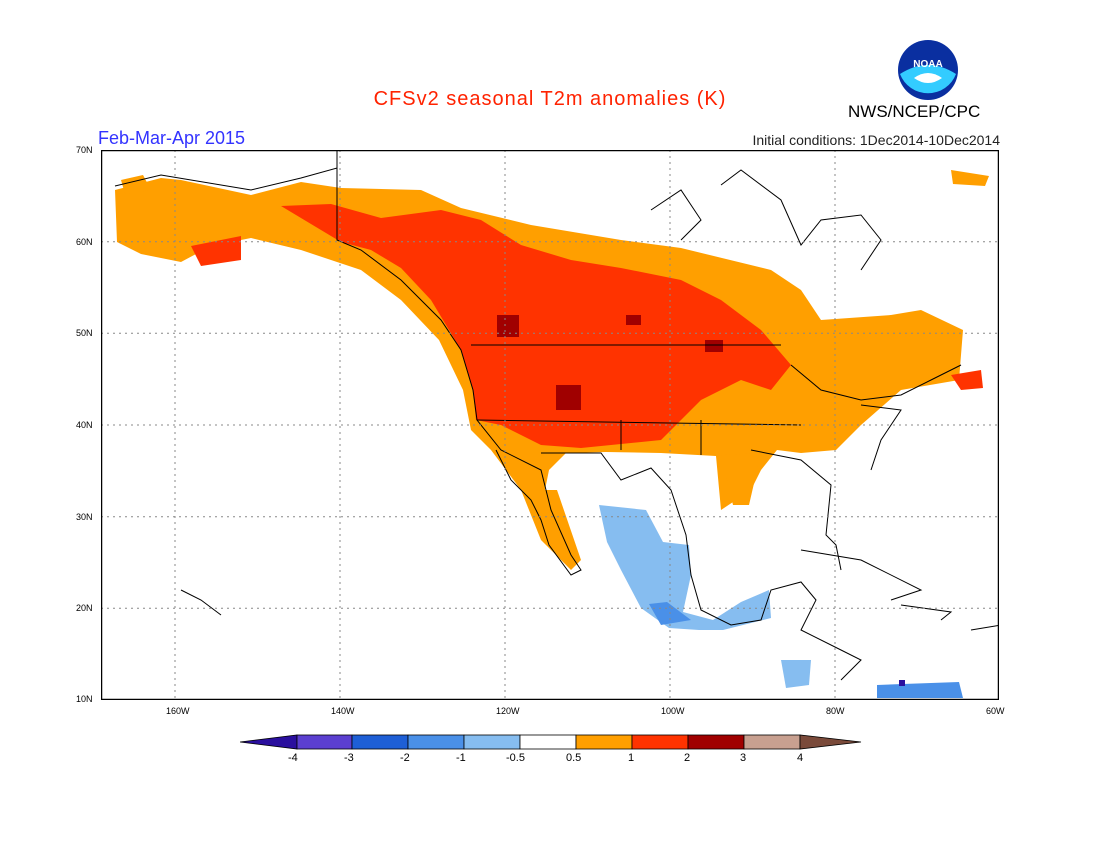 The image size is (1100, 850). Describe the element at coordinates (800, 758) in the screenshot. I see `colorbar-label: 4` at that location.